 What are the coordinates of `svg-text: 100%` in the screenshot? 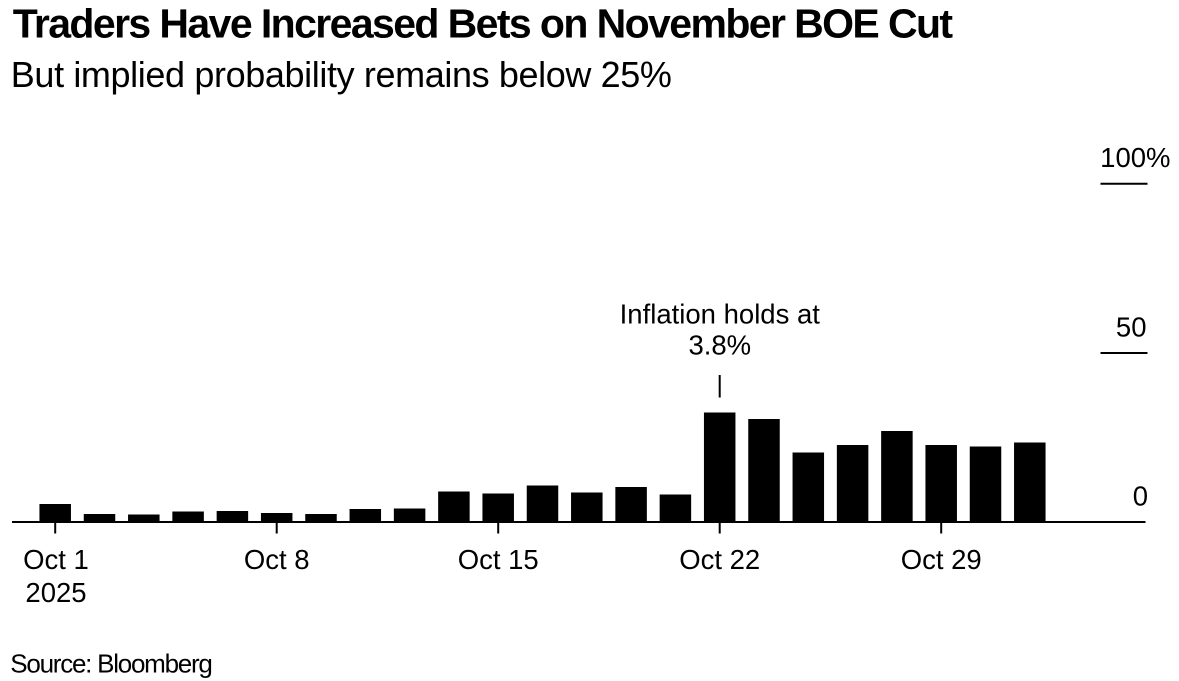 It's located at (1135, 157).